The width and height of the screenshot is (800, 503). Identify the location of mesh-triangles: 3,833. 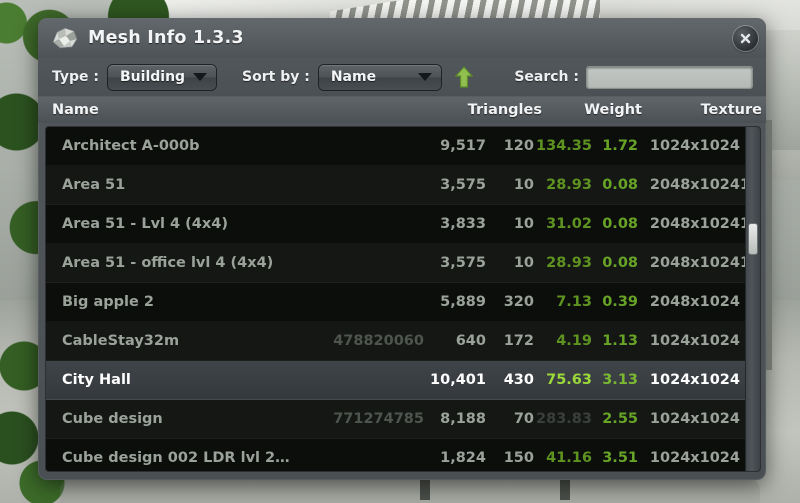
(463, 224).